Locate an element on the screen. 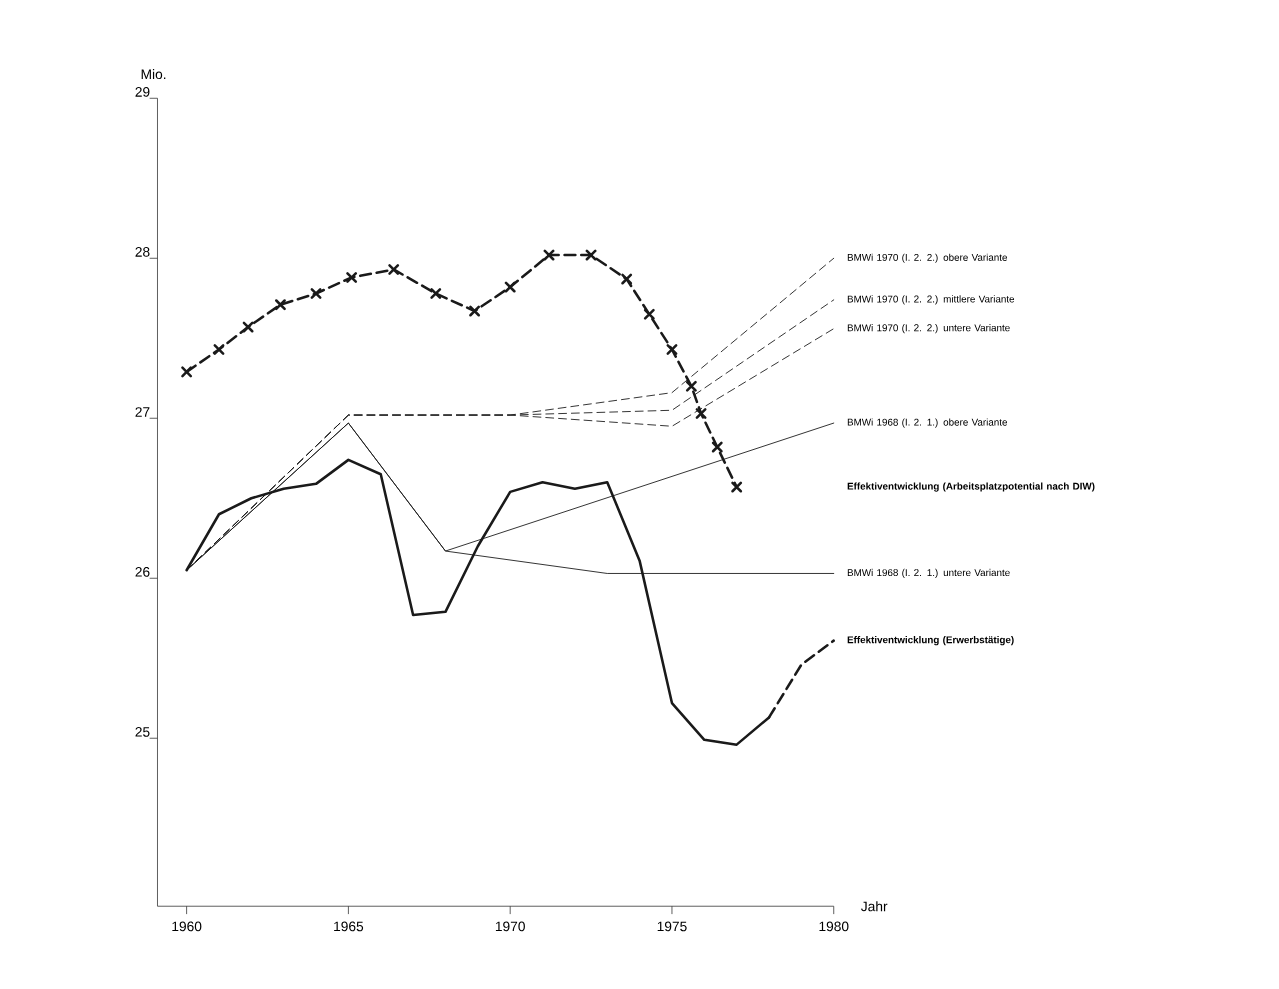  series-label: BMWi 1968 (I. 2. 1.) untere Variante is located at coordinates (928, 573).